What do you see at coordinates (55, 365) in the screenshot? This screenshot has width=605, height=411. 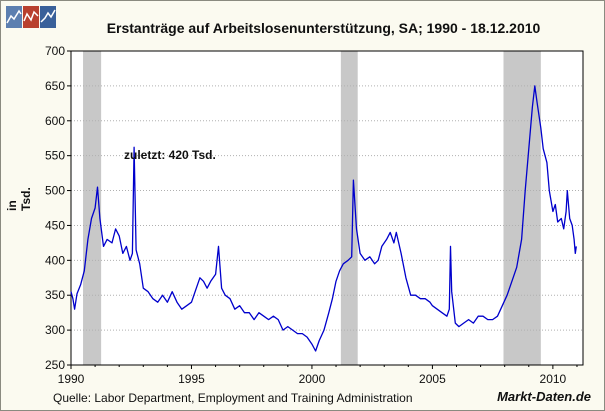 I see `y-tick-label-250: 250` at bounding box center [55, 365].